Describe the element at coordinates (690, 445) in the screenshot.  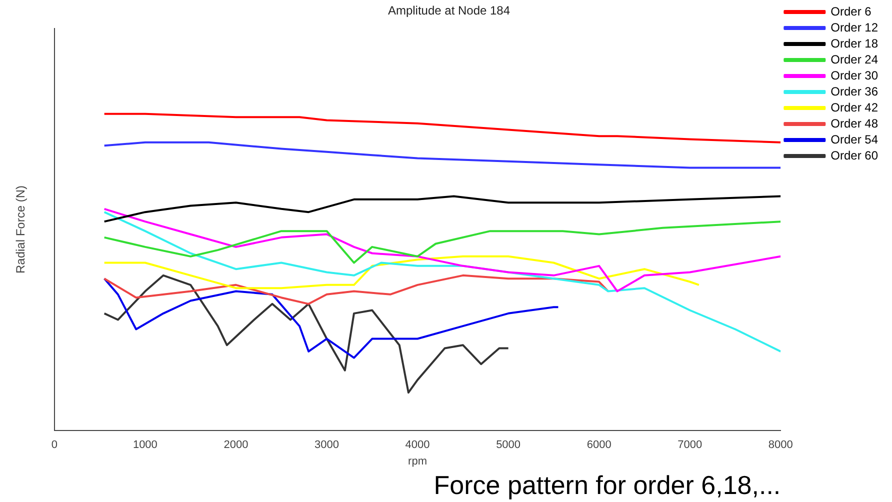
I see `x-tick-label: 7000` at that location.